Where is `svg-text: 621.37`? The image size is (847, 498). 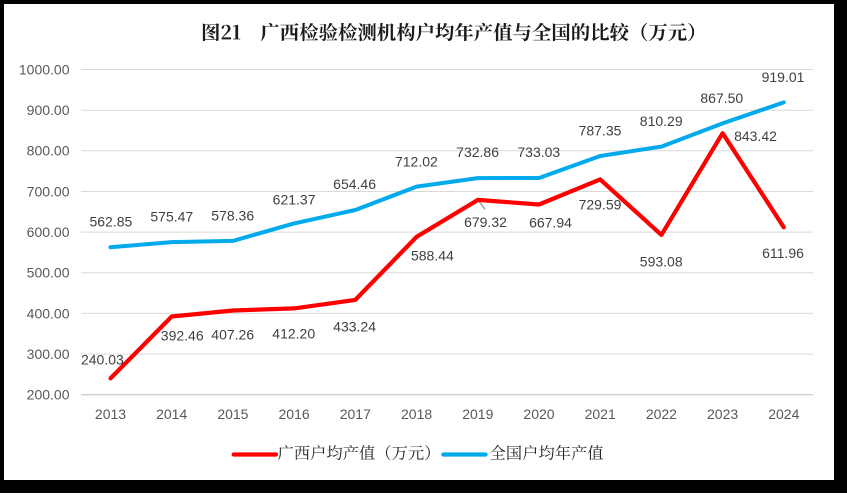 svg-text: 621.37 is located at coordinates (294, 199).